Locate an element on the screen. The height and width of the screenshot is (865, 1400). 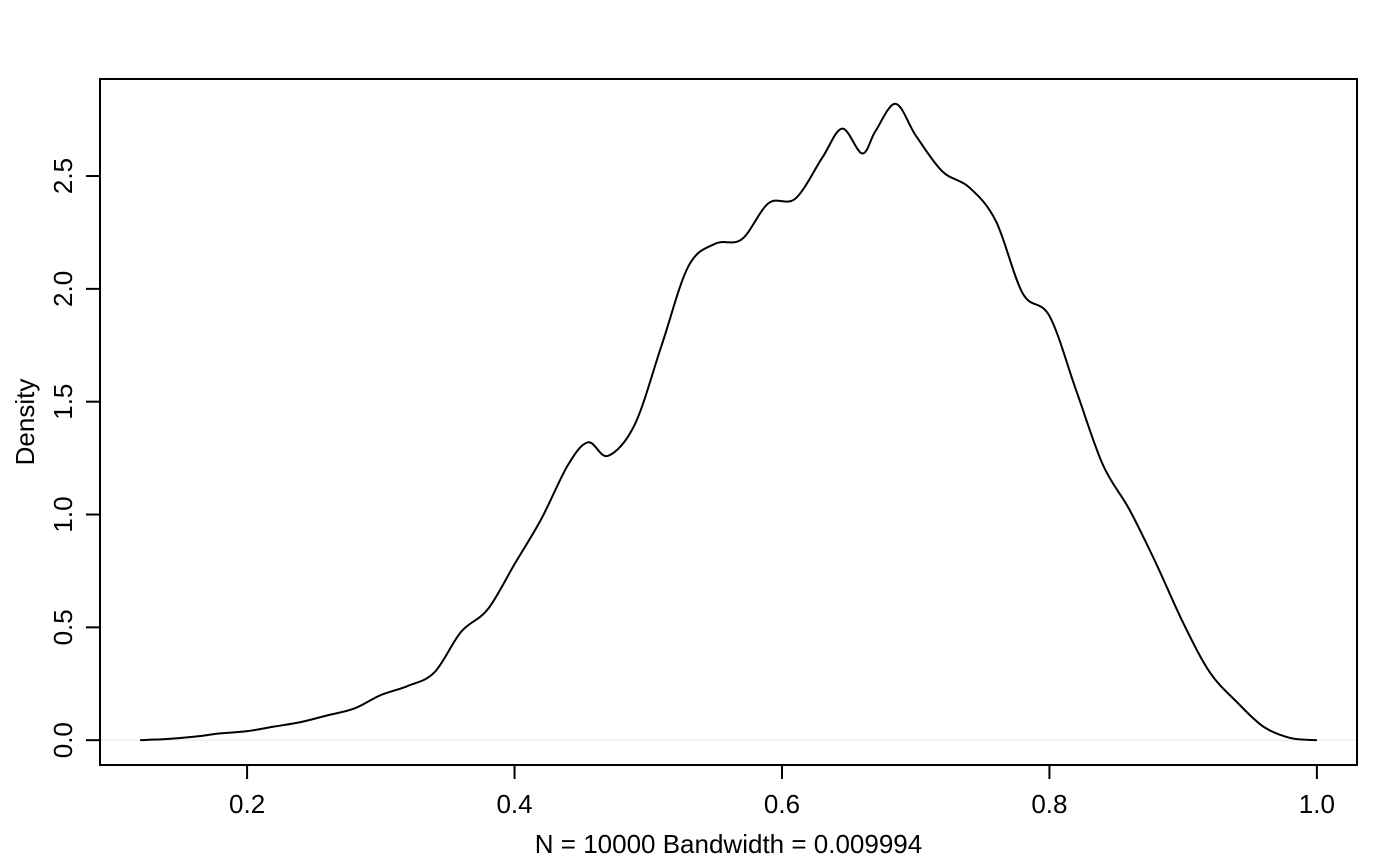
y-axis-label: Density is located at coordinates (25, 422).